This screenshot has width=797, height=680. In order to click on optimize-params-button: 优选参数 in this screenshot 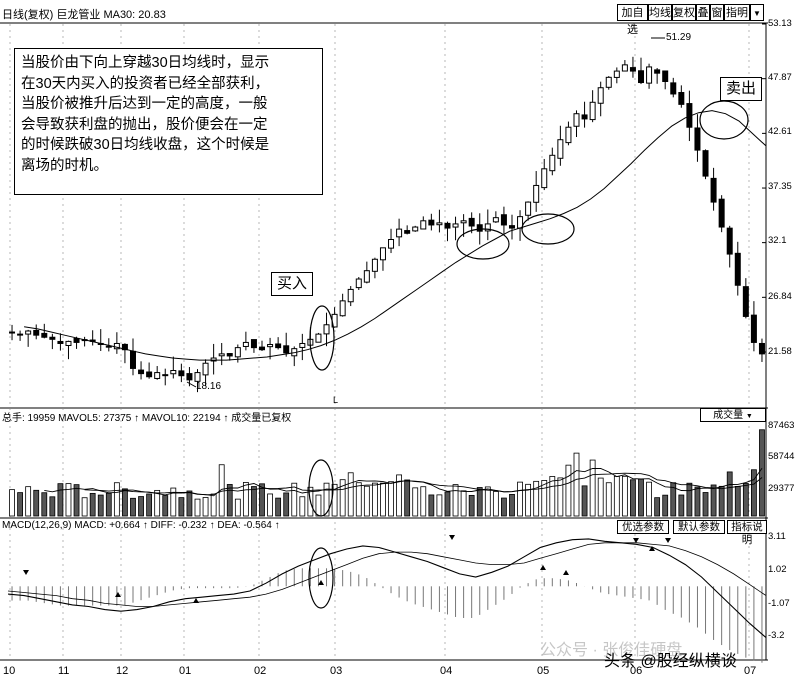, I will do `click(643, 527)`.